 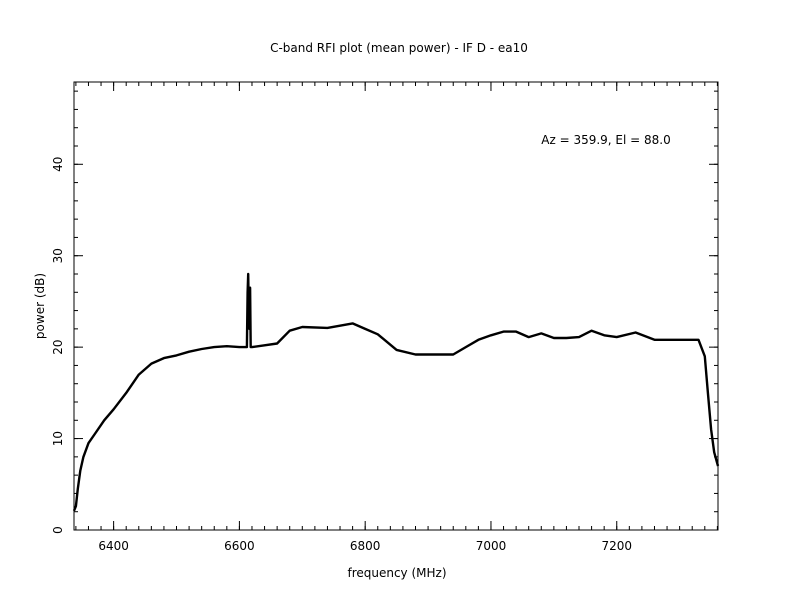 What do you see at coordinates (58, 255) in the screenshot?
I see `y-tick-label: 30` at bounding box center [58, 255].